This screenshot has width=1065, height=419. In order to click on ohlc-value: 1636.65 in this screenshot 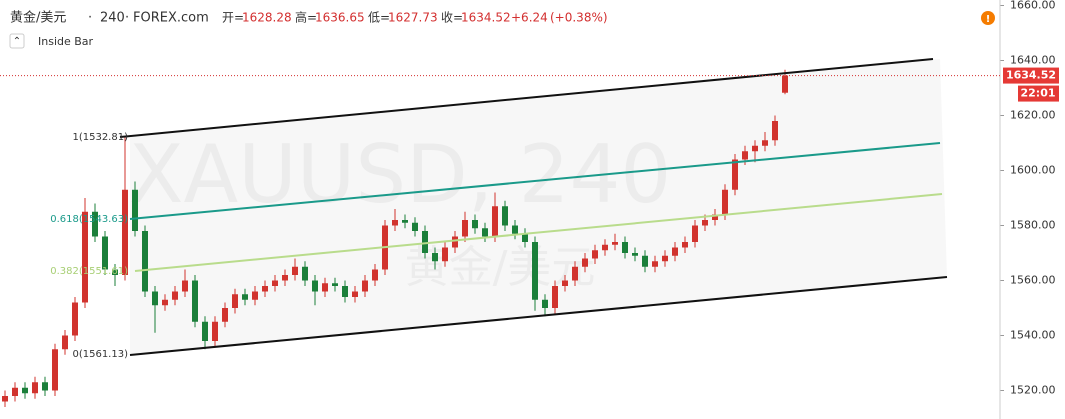, I will do `click(340, 18)`.